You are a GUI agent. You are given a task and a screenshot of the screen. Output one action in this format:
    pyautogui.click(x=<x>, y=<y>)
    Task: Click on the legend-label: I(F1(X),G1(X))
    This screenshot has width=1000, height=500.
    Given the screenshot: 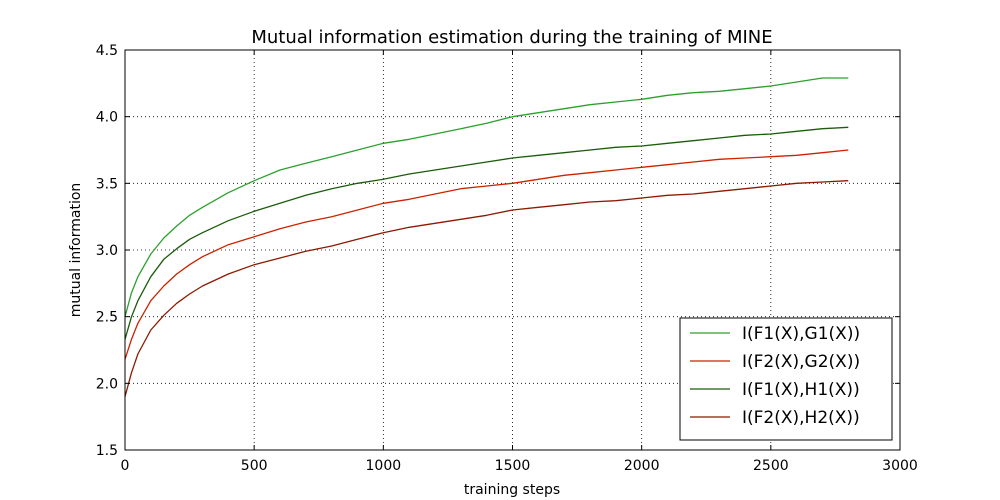 What is the action you would take?
    pyautogui.click(x=801, y=334)
    